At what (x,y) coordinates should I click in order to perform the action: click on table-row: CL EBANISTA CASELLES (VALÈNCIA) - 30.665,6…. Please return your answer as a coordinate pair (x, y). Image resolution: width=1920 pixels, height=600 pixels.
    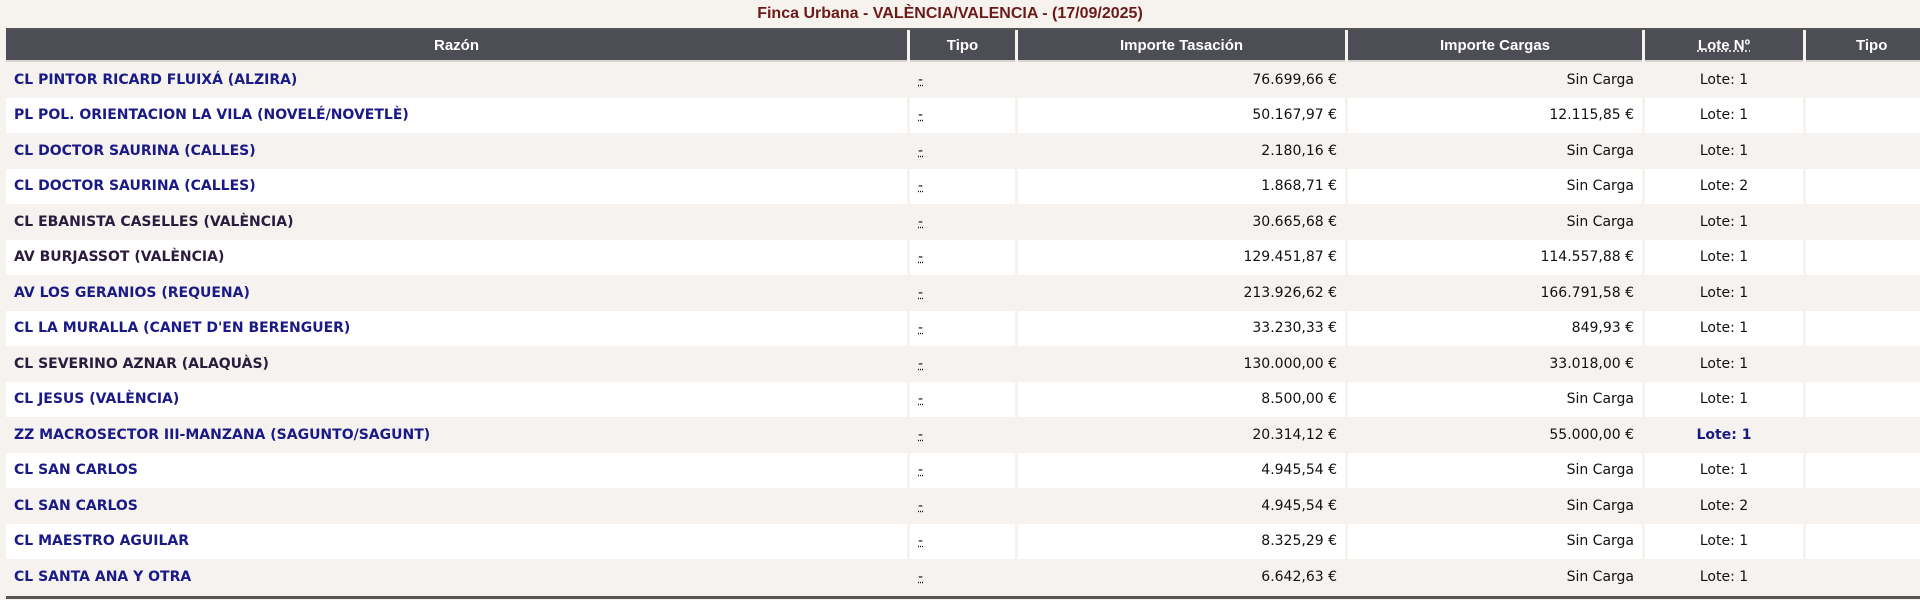
    Looking at the image, I should click on (963, 222).